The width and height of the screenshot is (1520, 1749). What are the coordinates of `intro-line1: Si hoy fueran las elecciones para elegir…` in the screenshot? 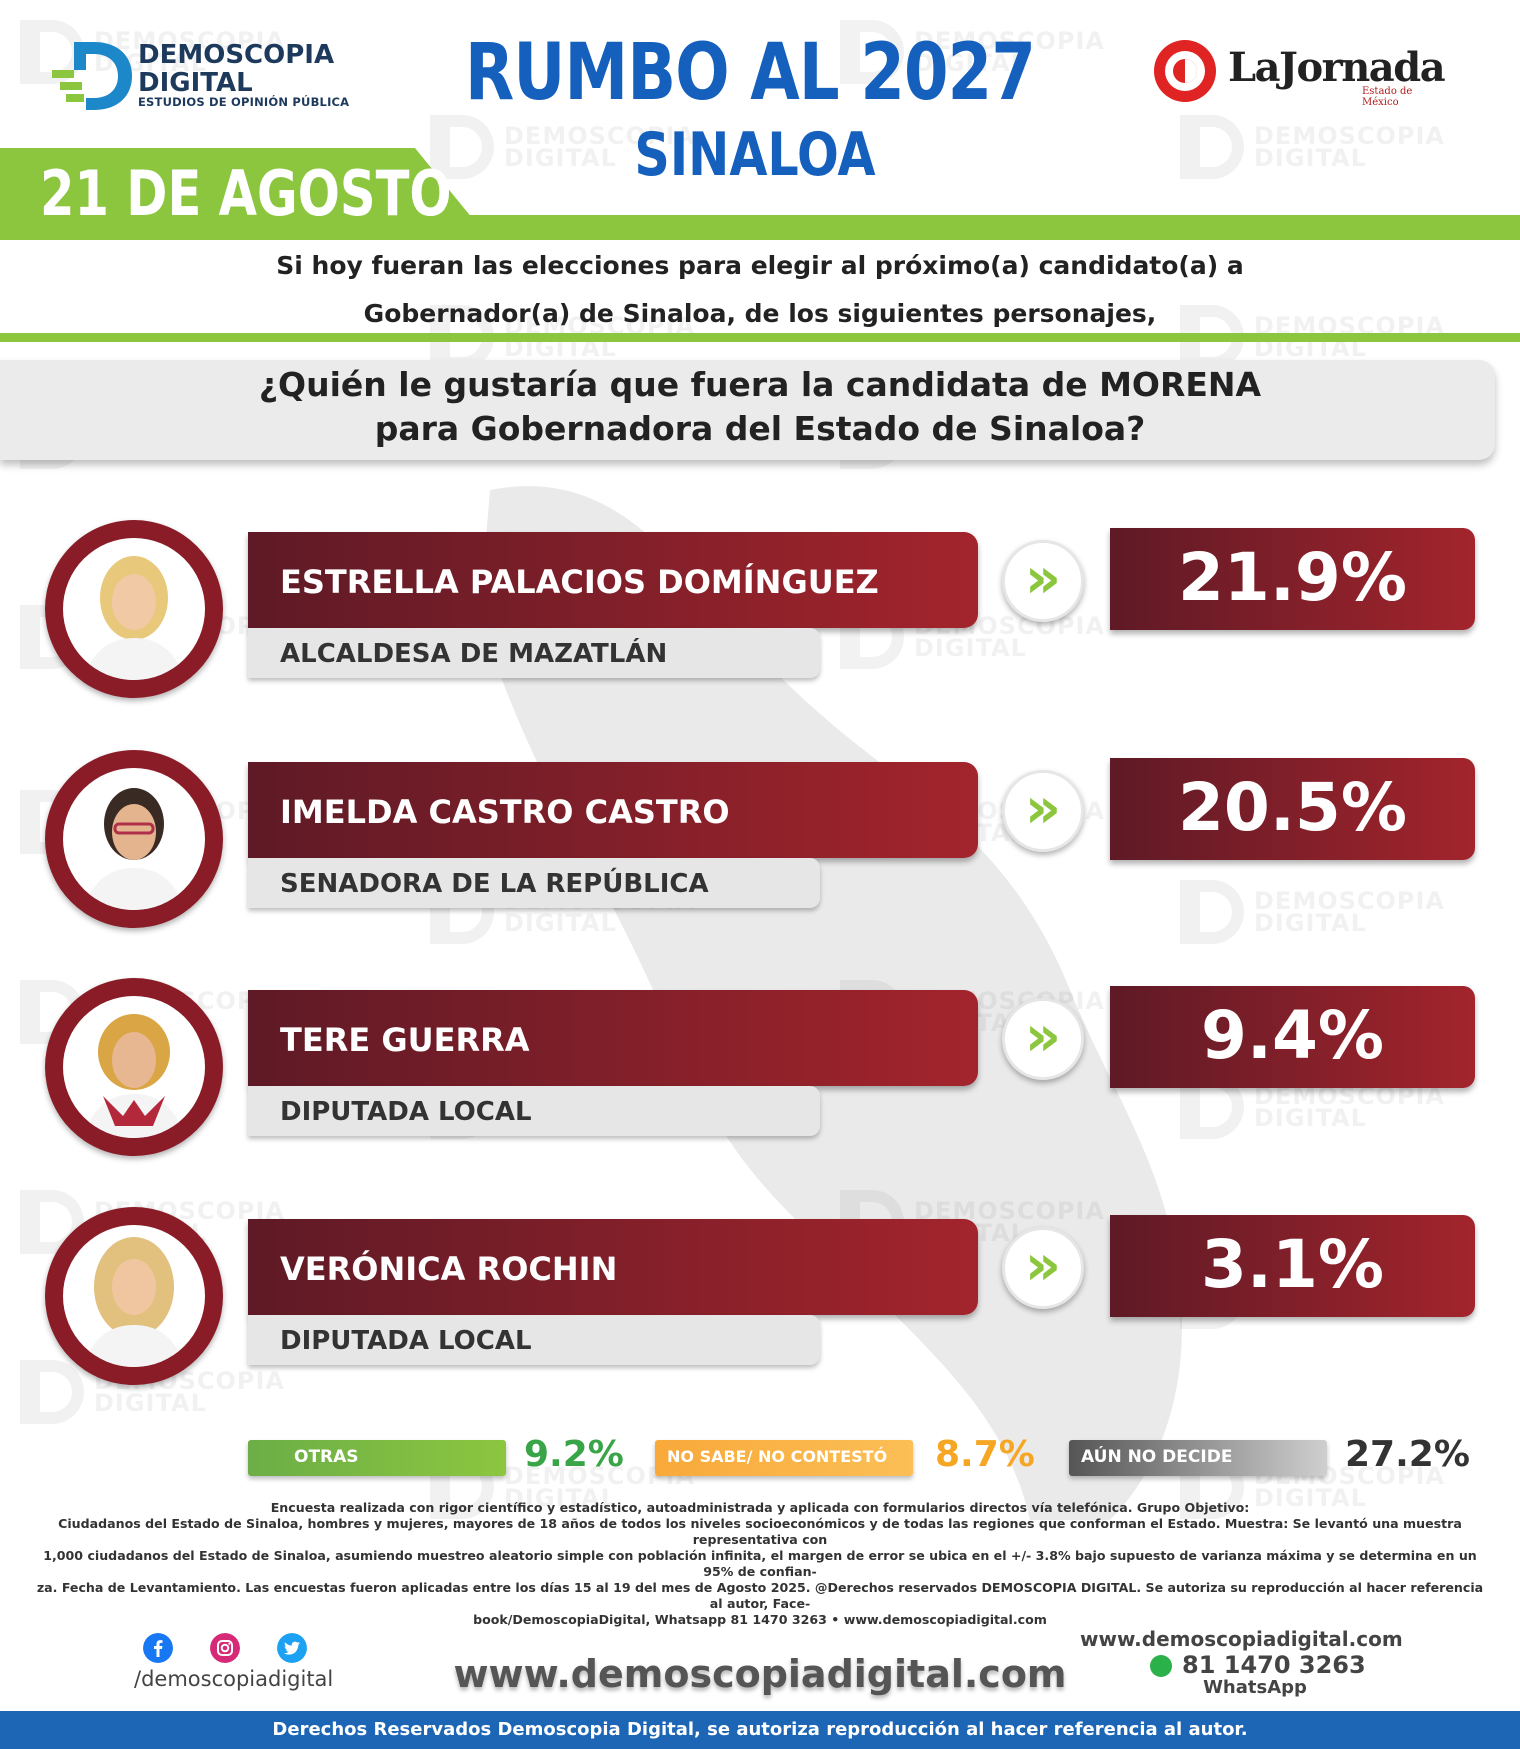 It's located at (760, 265).